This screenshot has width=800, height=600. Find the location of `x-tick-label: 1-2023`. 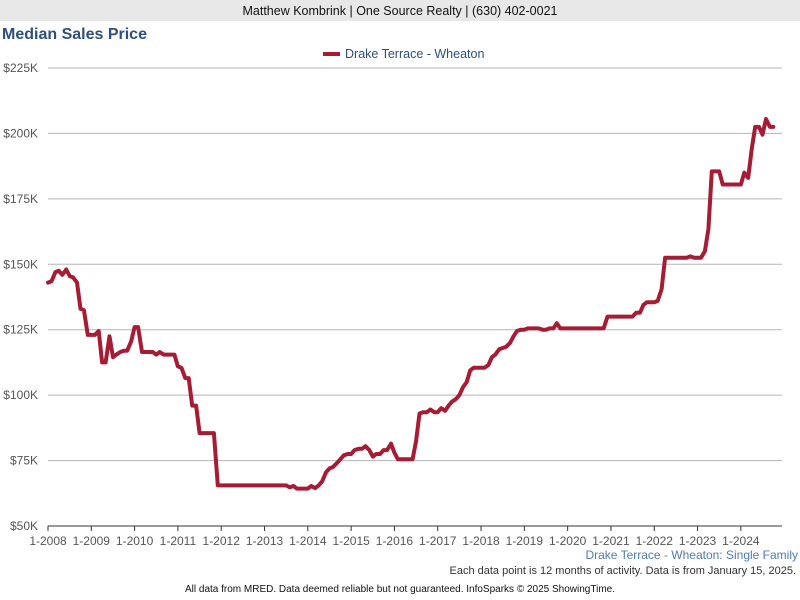

x-tick-label: 1-2023 is located at coordinates (698, 541).